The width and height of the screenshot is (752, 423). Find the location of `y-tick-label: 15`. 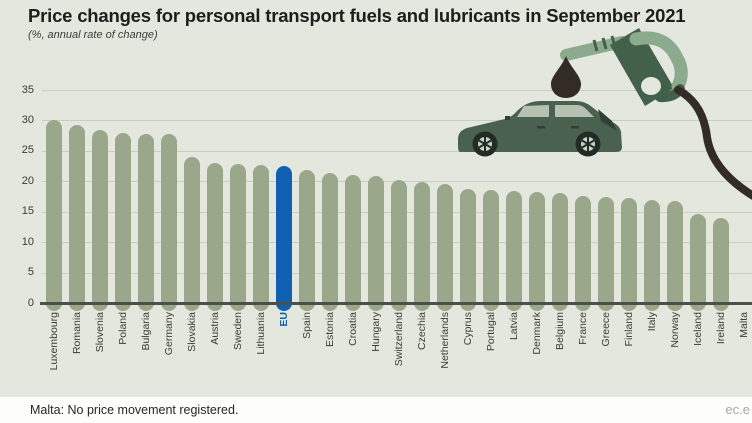

y-tick-label: 15 is located at coordinates (27, 211).